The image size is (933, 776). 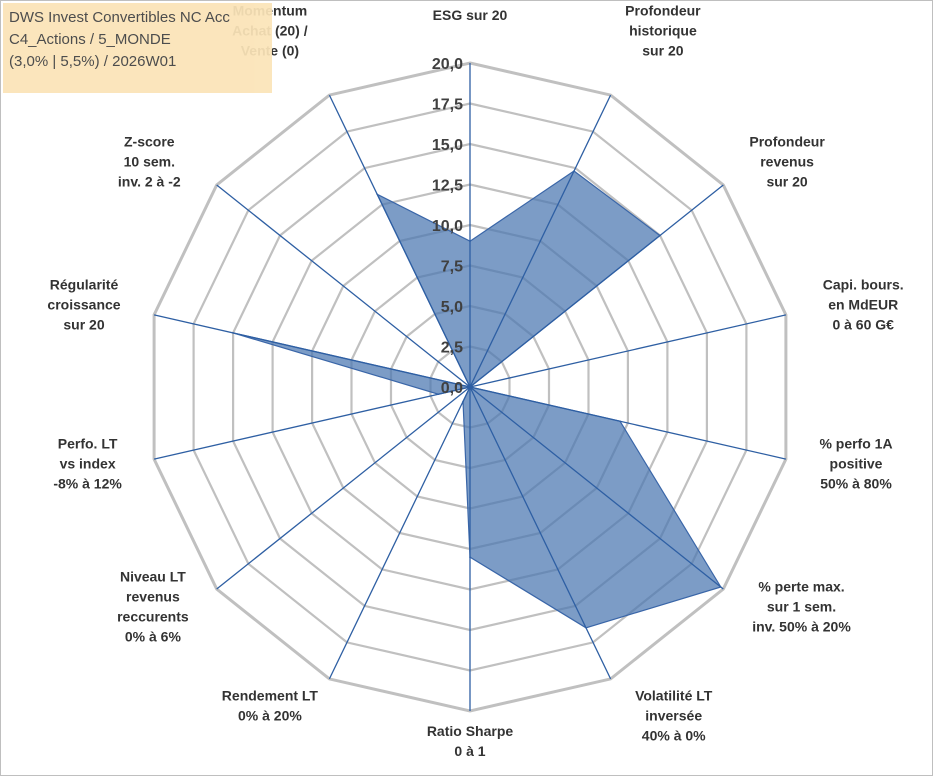 I want to click on axis-label-6: Volatilité LT inversée 40% à 0%, so click(x=674, y=716).